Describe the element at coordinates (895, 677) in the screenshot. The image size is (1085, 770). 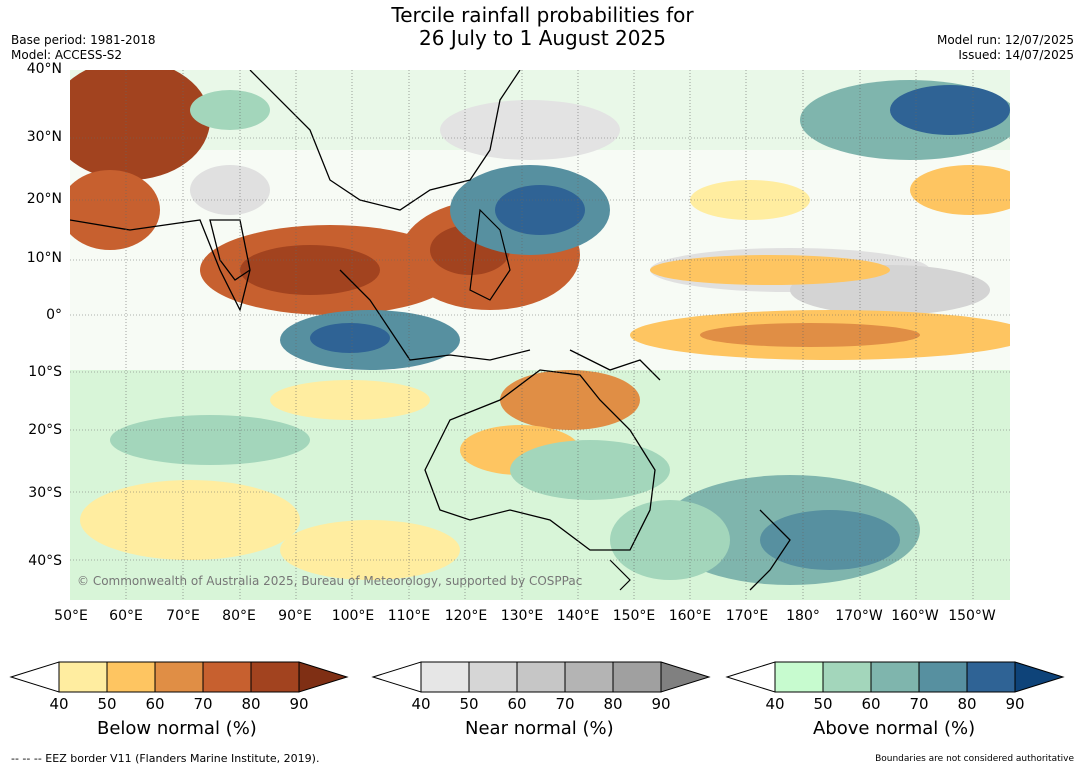
I see `above-normal-colorbar` at that location.